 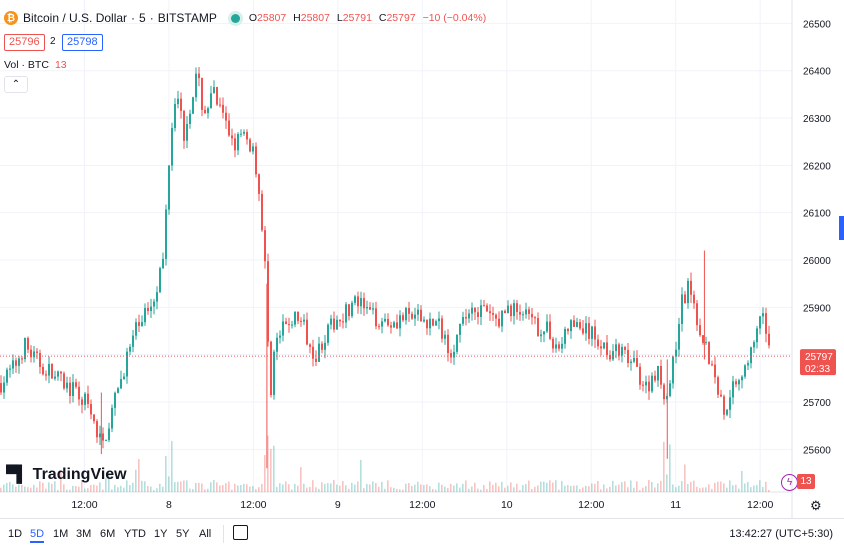 What do you see at coordinates (339, 18) in the screenshot?
I see `low-label: L` at bounding box center [339, 18].